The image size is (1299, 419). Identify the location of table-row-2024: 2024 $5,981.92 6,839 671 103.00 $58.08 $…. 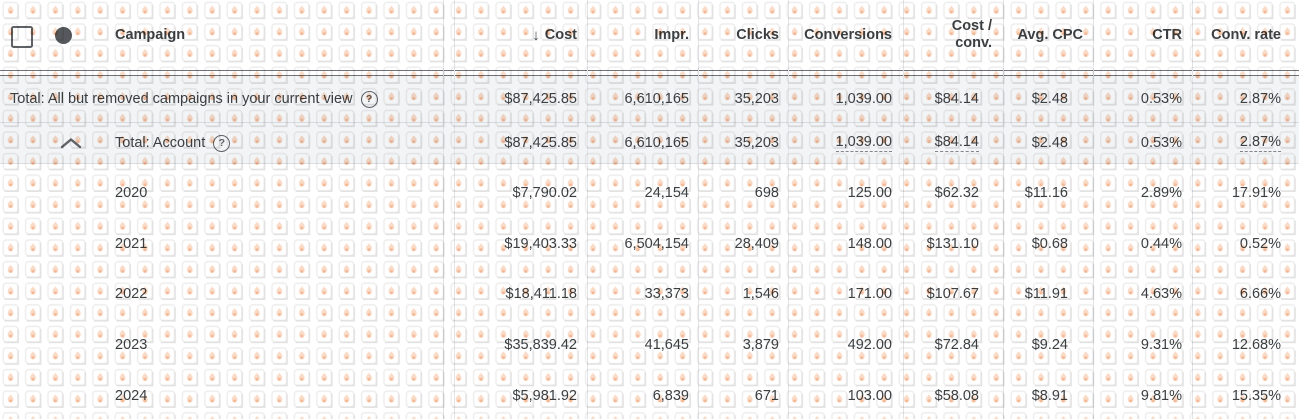
(649, 392).